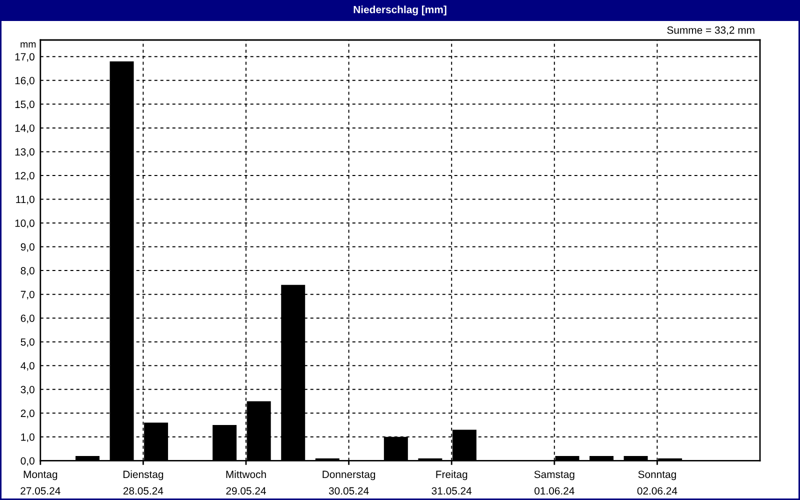 This screenshot has width=800, height=500. Describe the element at coordinates (24, 57) in the screenshot. I see `y-tick-label: 17,0` at that location.